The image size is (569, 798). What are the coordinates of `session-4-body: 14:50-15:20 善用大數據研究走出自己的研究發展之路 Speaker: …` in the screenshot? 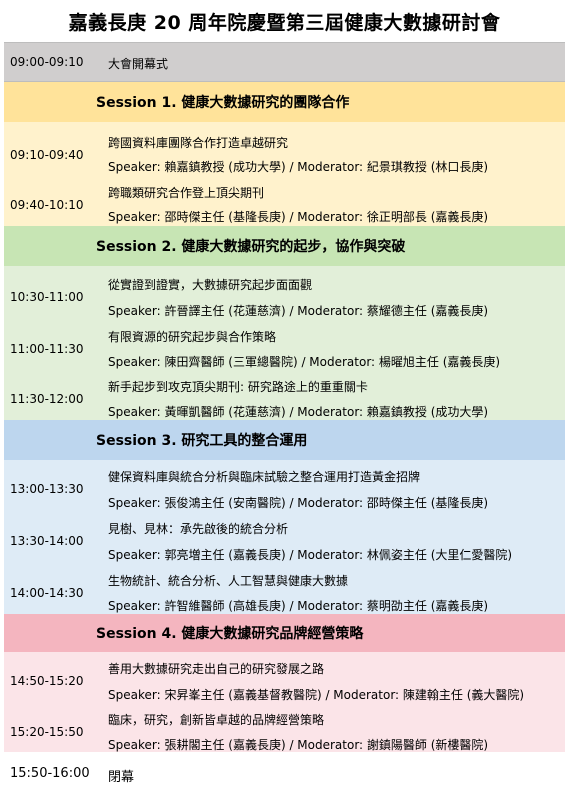 It's located at (284, 702).